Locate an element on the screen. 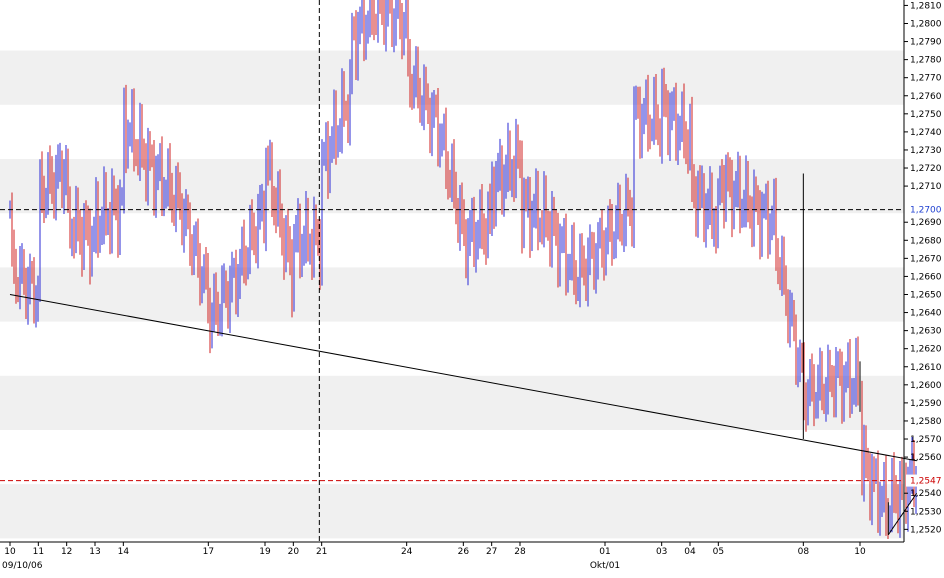  reference-level-label: 1,2700 is located at coordinates (926, 211).